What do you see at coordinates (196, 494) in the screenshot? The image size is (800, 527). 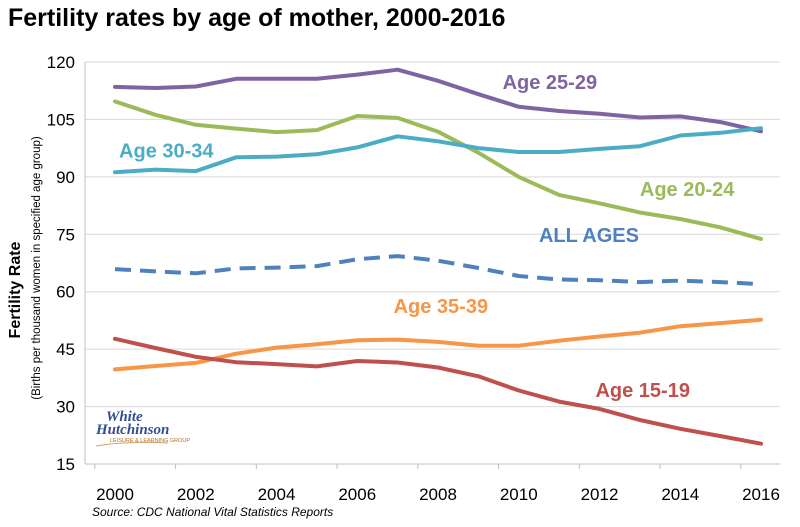 I see `x-tick-label: 2002` at bounding box center [196, 494].